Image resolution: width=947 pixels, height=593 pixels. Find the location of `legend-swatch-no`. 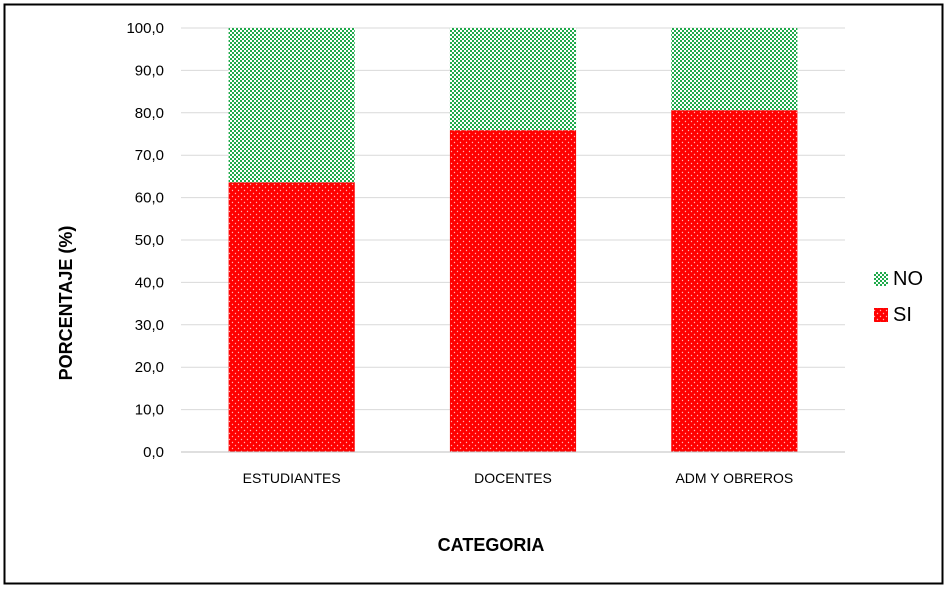

legend-swatch-no is located at coordinates (881, 279).